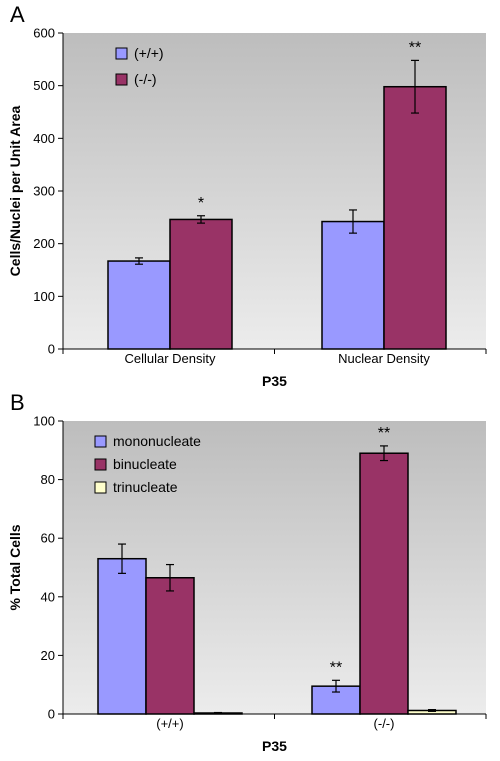  I want to click on x-tick-label: Nuclear Density, so click(384, 358).